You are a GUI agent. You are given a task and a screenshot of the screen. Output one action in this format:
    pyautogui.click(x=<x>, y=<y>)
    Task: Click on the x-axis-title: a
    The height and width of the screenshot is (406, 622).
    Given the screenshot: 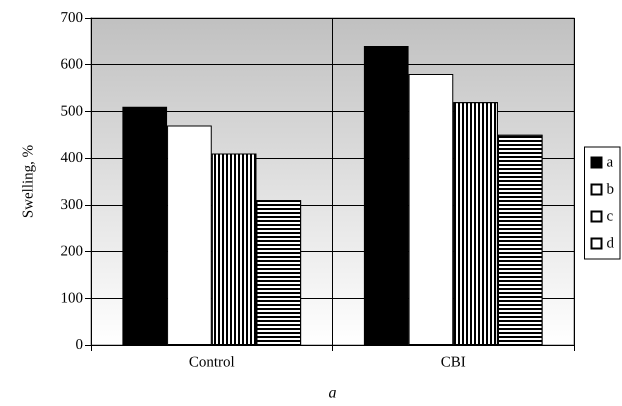 What is the action you would take?
    pyautogui.click(x=332, y=393)
    